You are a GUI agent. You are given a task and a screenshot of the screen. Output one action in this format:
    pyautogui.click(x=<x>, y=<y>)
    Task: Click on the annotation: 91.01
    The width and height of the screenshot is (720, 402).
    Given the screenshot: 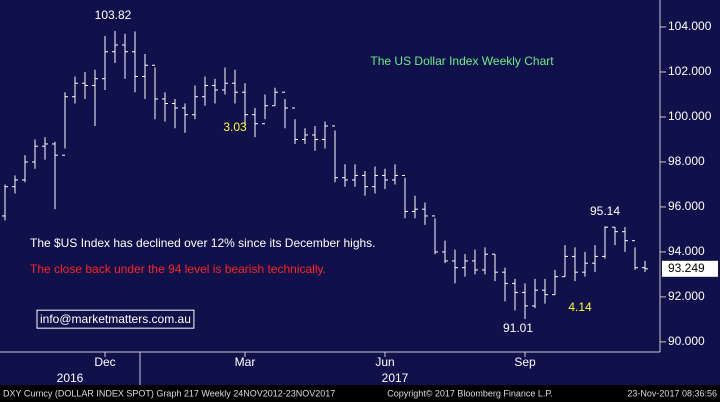 What is the action you would take?
    pyautogui.click(x=518, y=328)
    